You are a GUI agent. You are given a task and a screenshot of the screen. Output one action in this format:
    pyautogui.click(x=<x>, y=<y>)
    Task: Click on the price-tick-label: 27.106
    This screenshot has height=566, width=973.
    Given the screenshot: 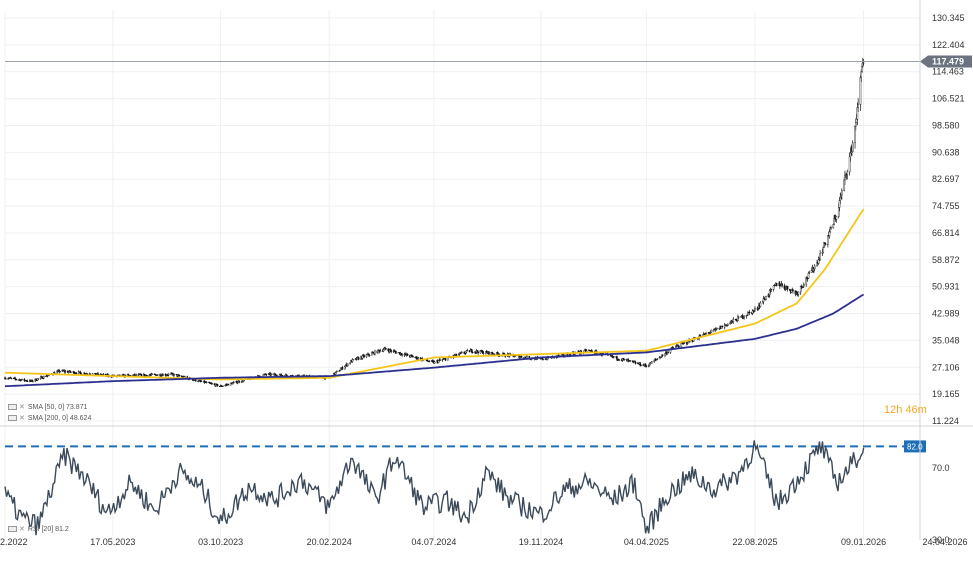 What is the action you would take?
    pyautogui.click(x=946, y=367)
    